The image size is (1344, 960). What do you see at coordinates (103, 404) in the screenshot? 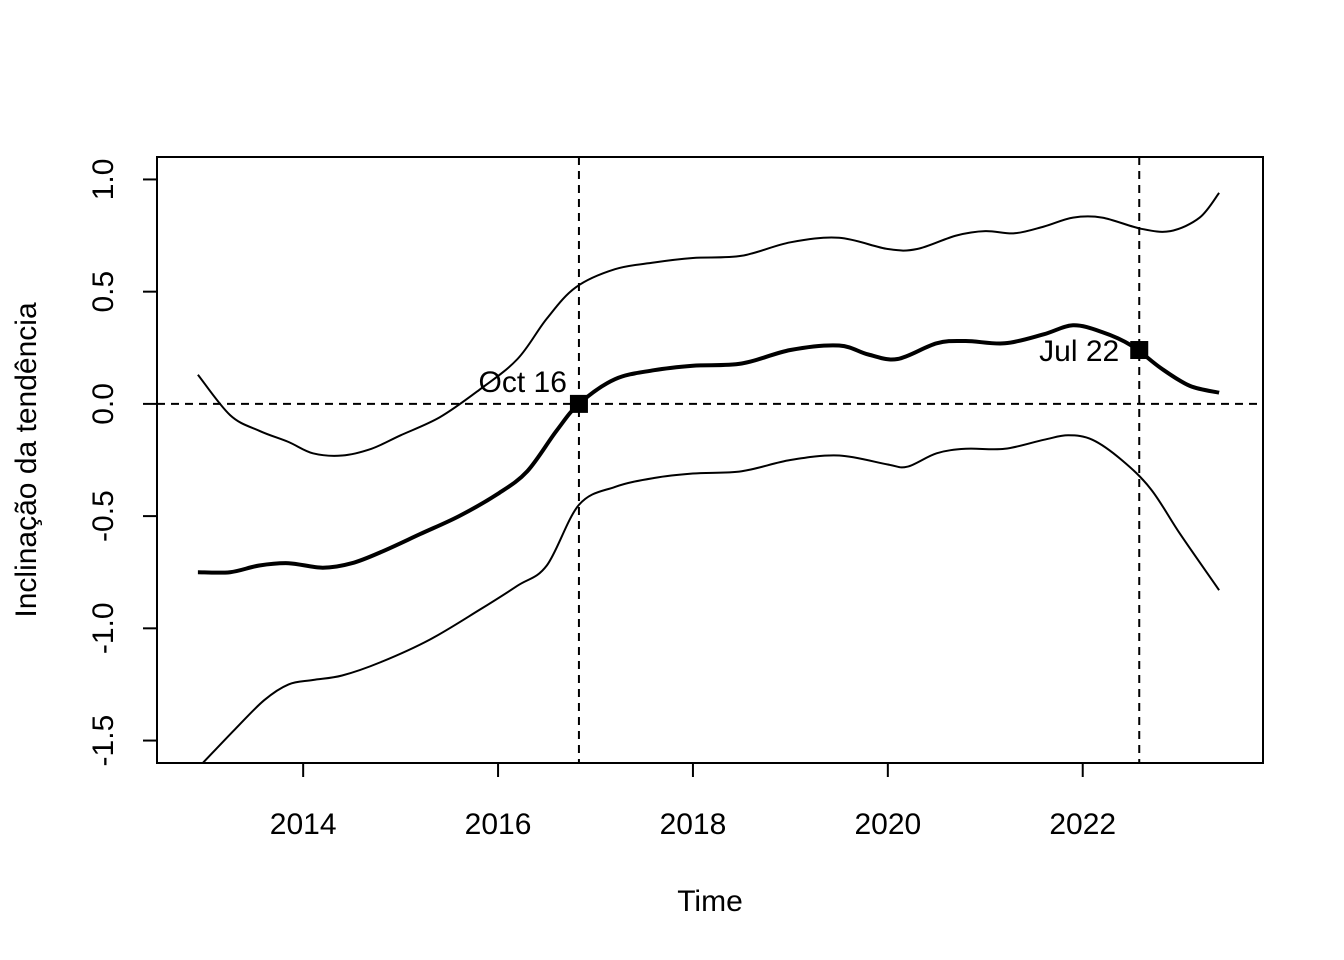
I see `y-tick-label: 0.0` at bounding box center [103, 404].